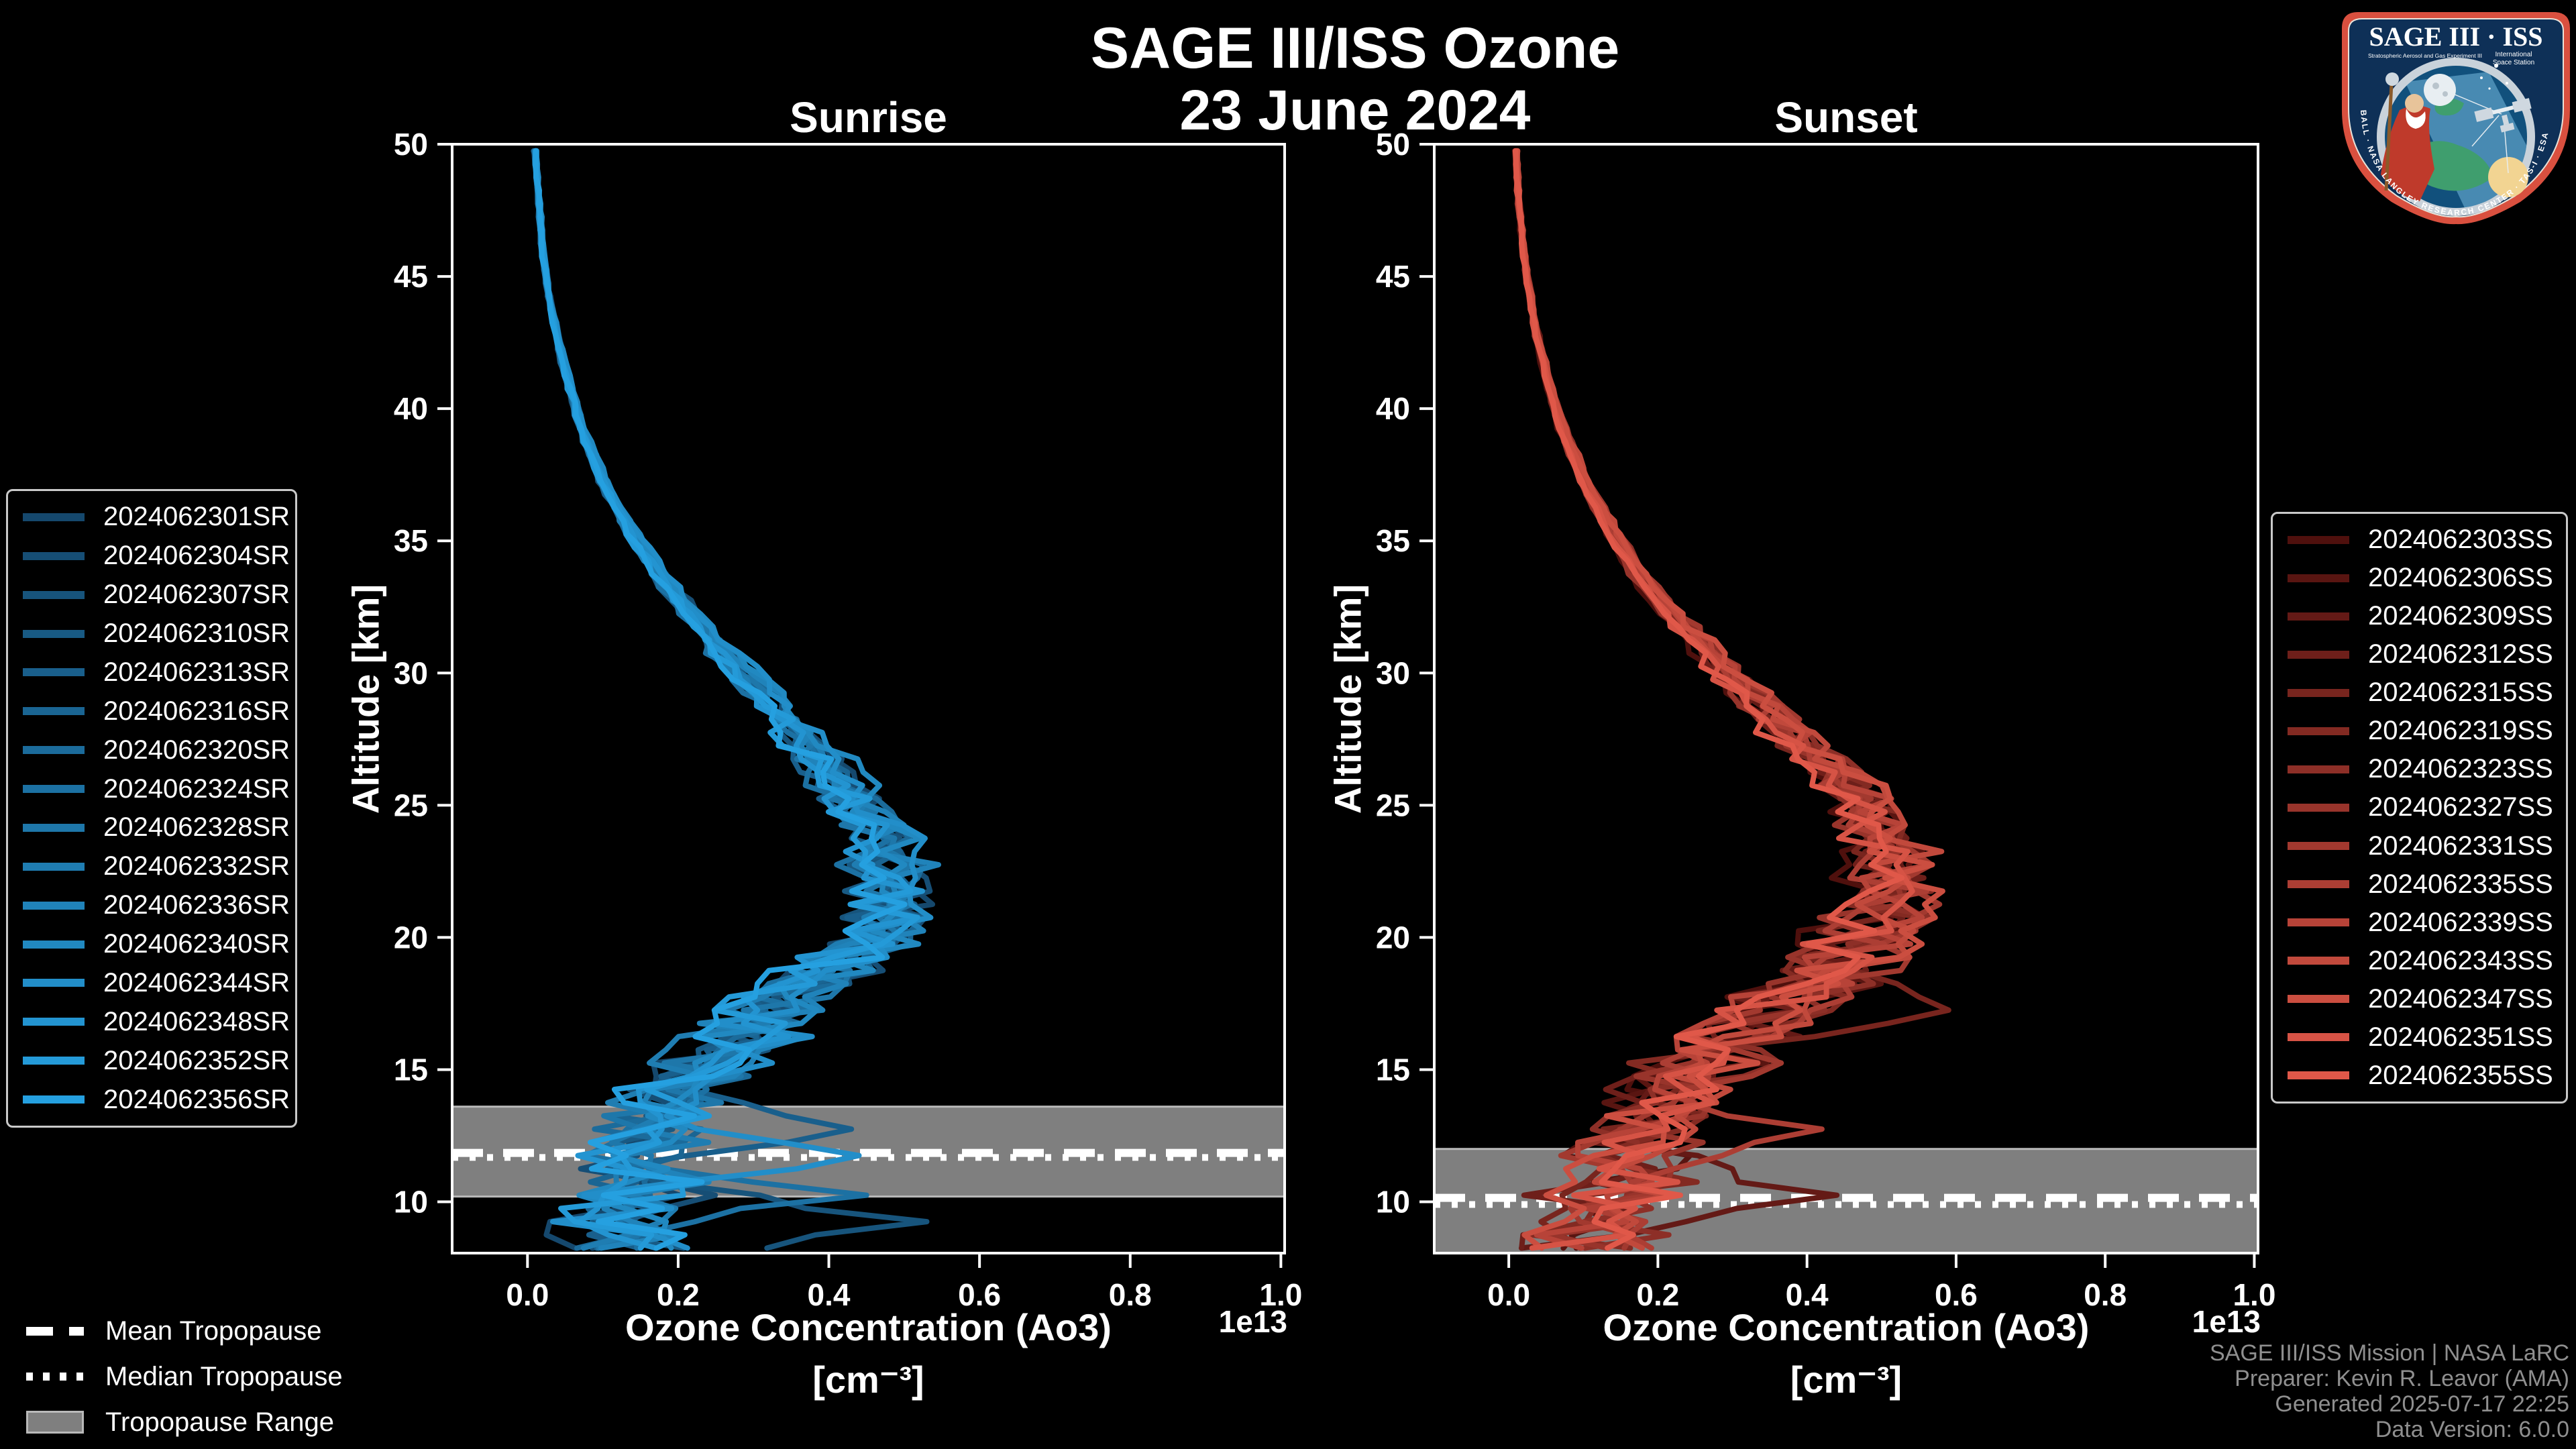  What do you see at coordinates (196, 517) in the screenshot?
I see `legend-label: 2024062301SR` at bounding box center [196, 517].